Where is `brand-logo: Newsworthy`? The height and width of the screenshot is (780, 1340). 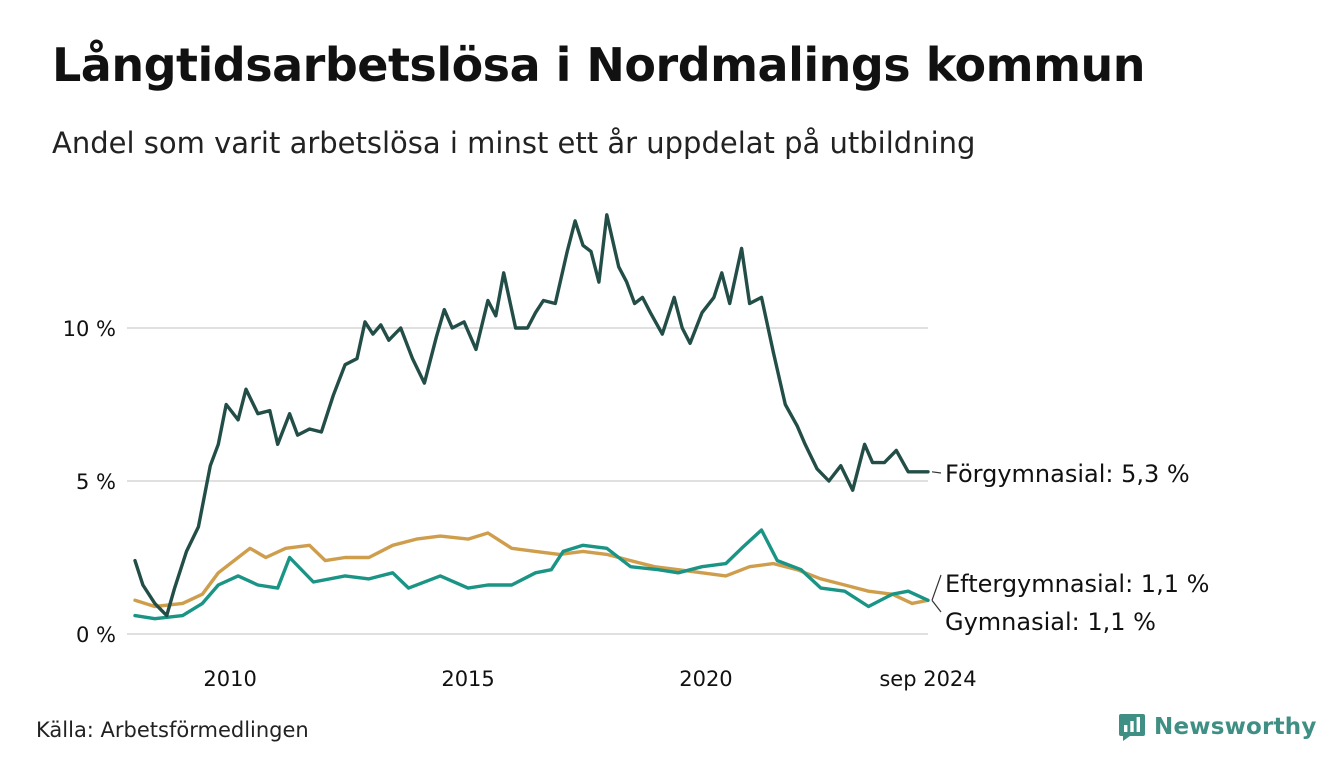 brand-logo: Newsworthy is located at coordinates (1217, 727).